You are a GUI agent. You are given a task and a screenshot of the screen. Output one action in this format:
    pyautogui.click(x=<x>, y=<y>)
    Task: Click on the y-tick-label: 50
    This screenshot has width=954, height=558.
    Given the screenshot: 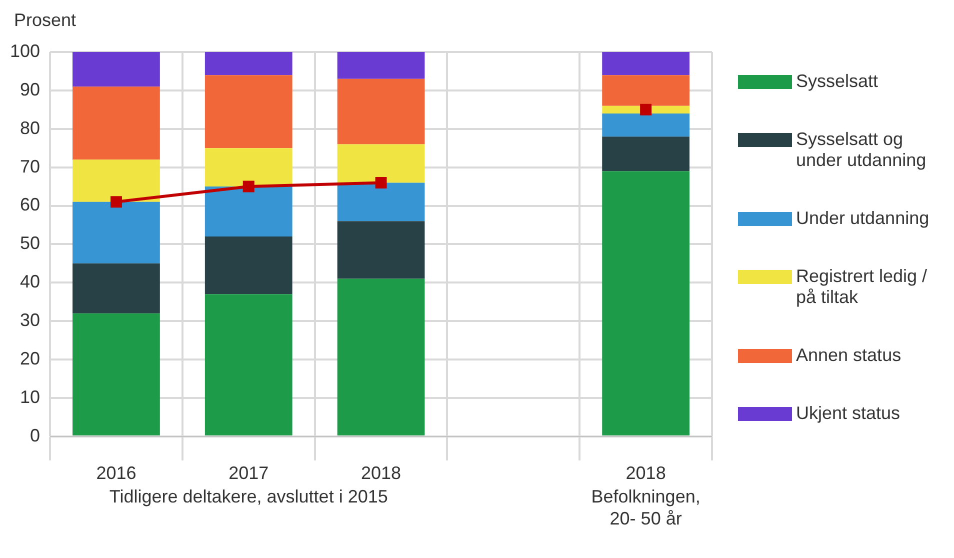 What is the action you would take?
    pyautogui.click(x=30, y=243)
    